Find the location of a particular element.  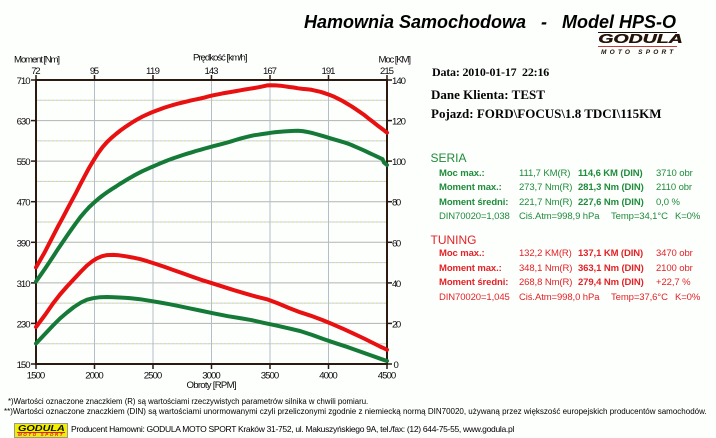

svg-text: 40 is located at coordinates (396, 284).